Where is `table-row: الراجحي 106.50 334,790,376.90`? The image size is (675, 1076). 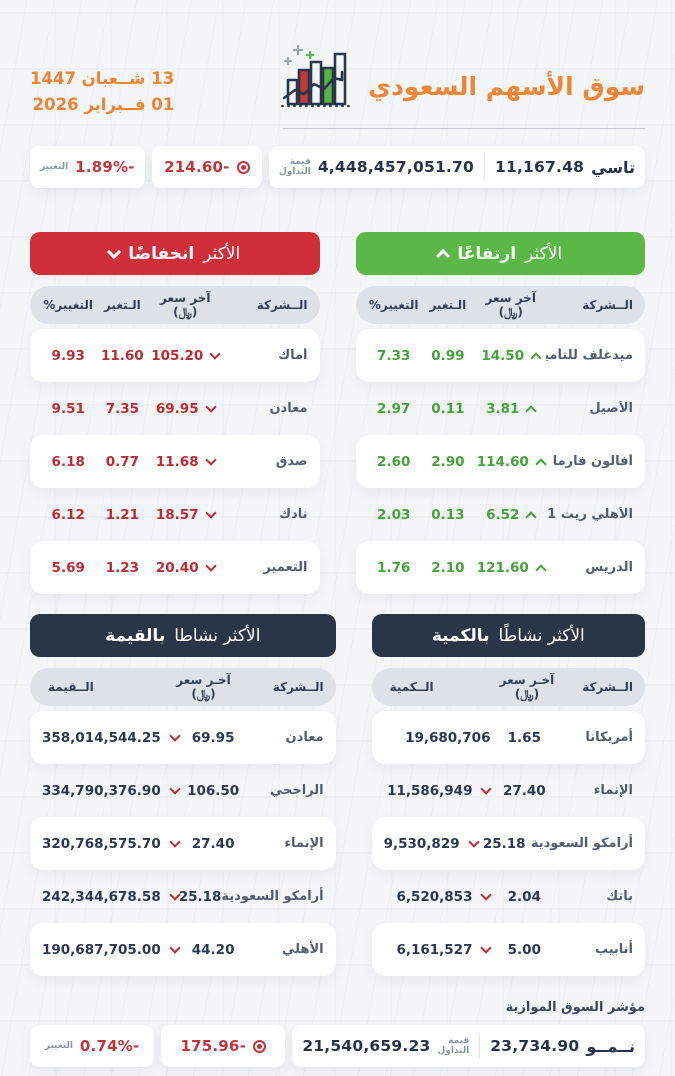
table-row: الراجحي 106.50 334,790,376.90 is located at coordinates (183, 790).